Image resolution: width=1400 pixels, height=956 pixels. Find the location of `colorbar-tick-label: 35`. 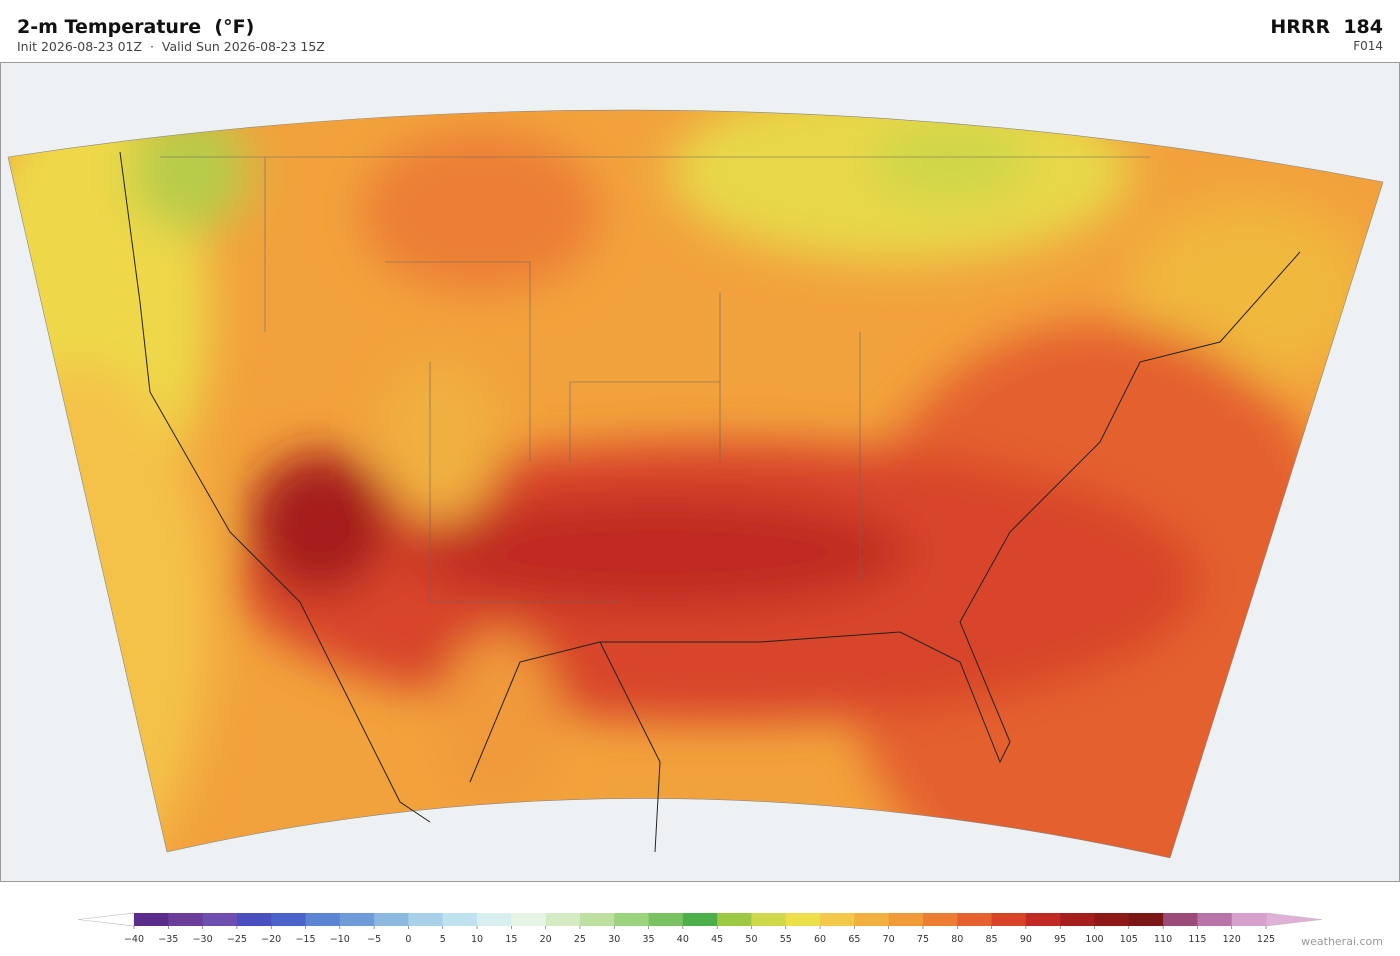

colorbar-tick-label: 35 is located at coordinates (648, 939).